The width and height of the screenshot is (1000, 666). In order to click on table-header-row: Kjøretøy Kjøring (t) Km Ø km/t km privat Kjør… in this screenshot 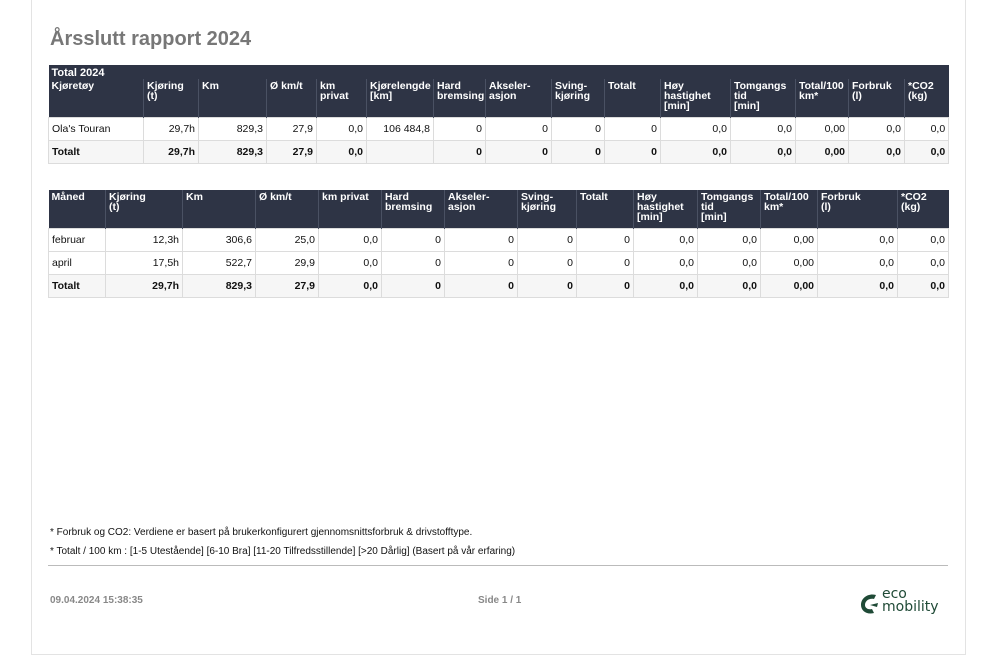, I will do `click(498, 98)`.